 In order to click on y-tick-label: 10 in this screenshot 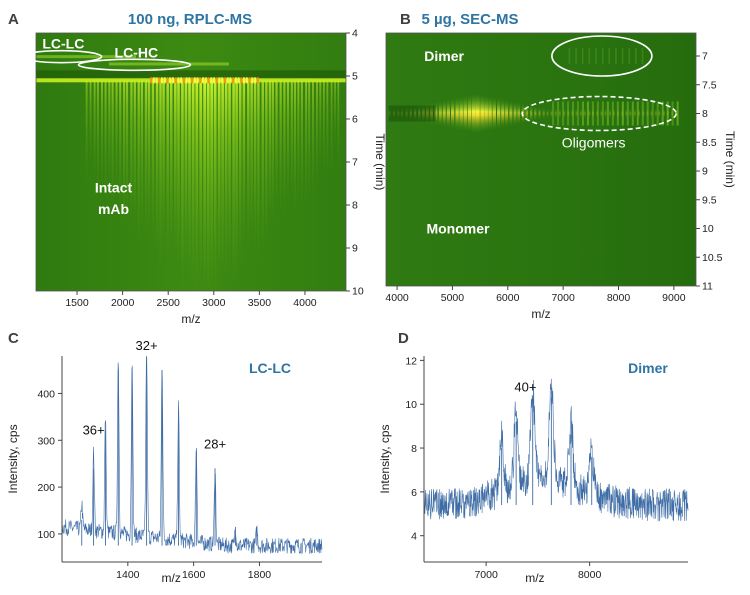, I will do `click(708, 229)`.